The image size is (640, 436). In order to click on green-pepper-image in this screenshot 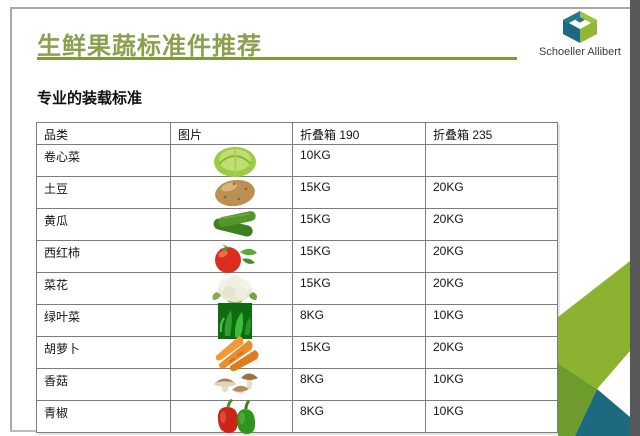, I will do `click(235, 416)`.